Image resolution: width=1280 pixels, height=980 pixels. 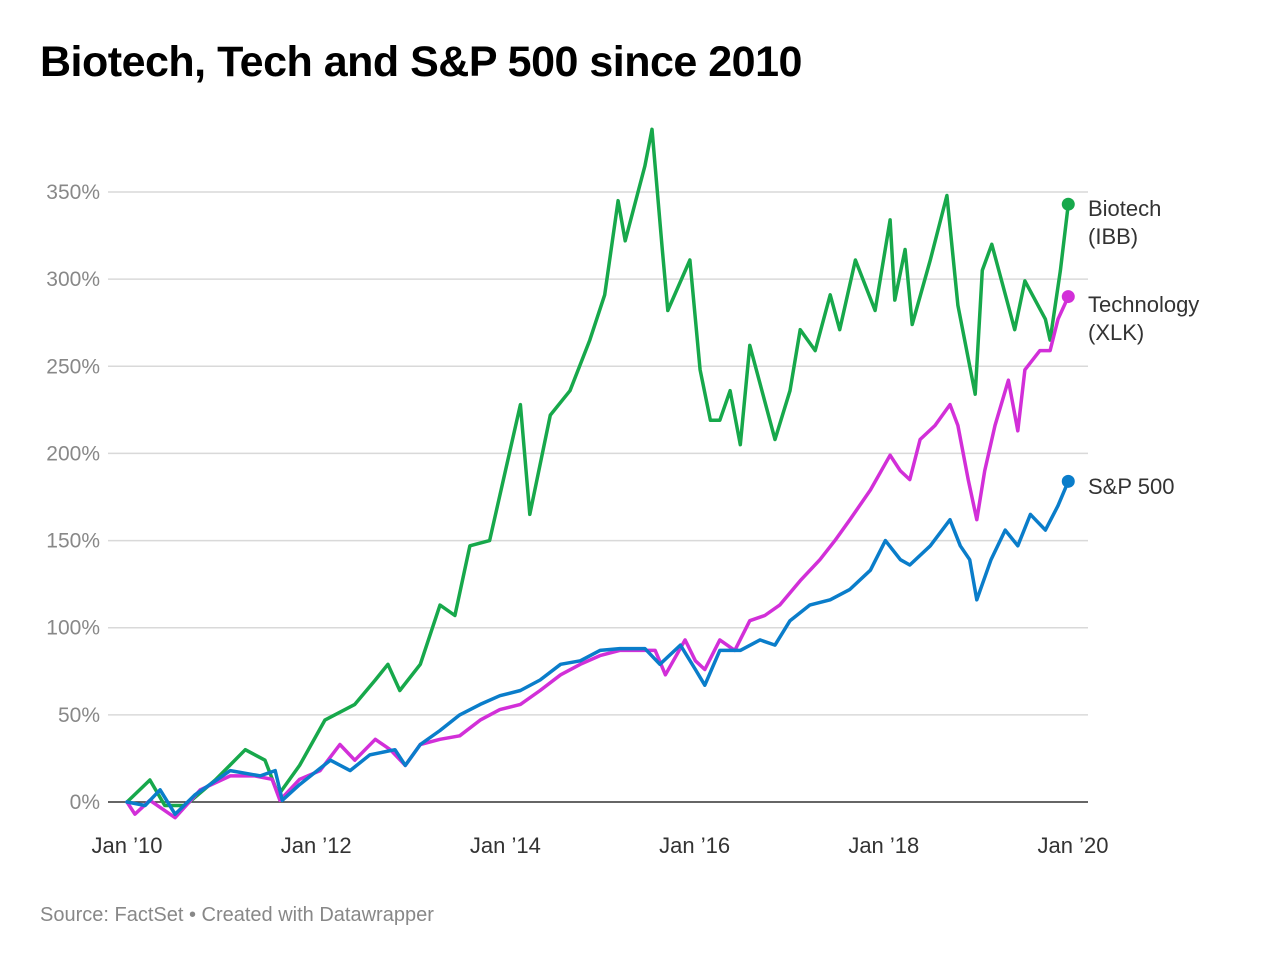 I want to click on x-tick-label: Jan ’16, so click(x=694, y=845).